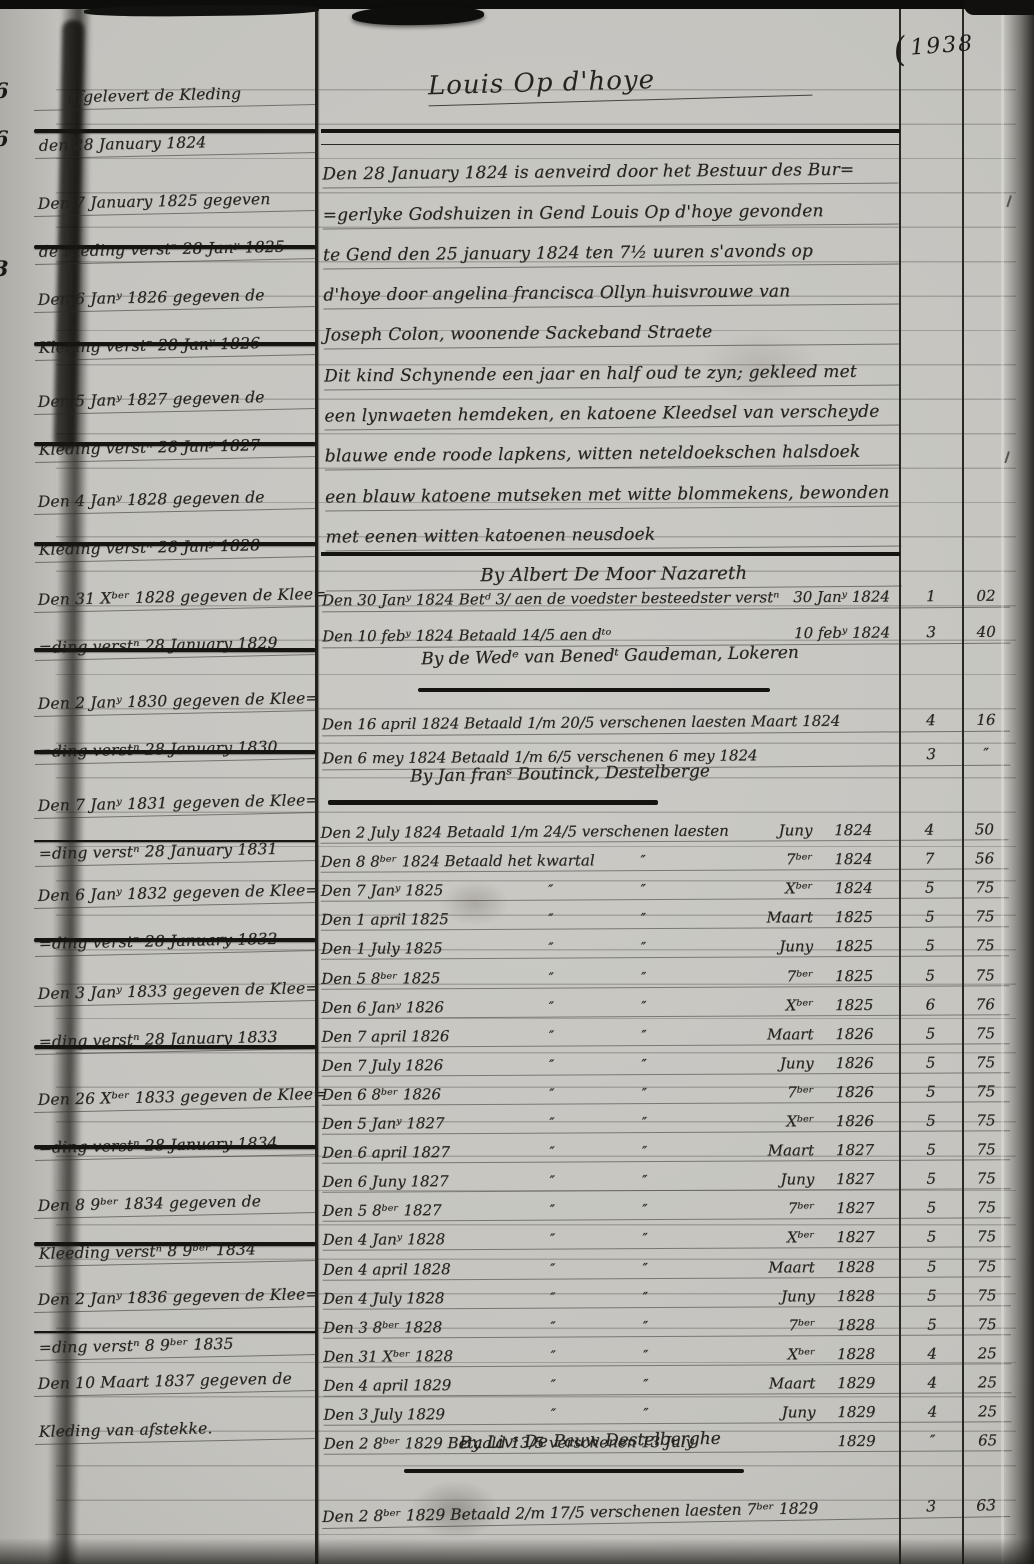 The width and height of the screenshot is (1034, 1564). I want to click on section-rule, so click(610, 554).